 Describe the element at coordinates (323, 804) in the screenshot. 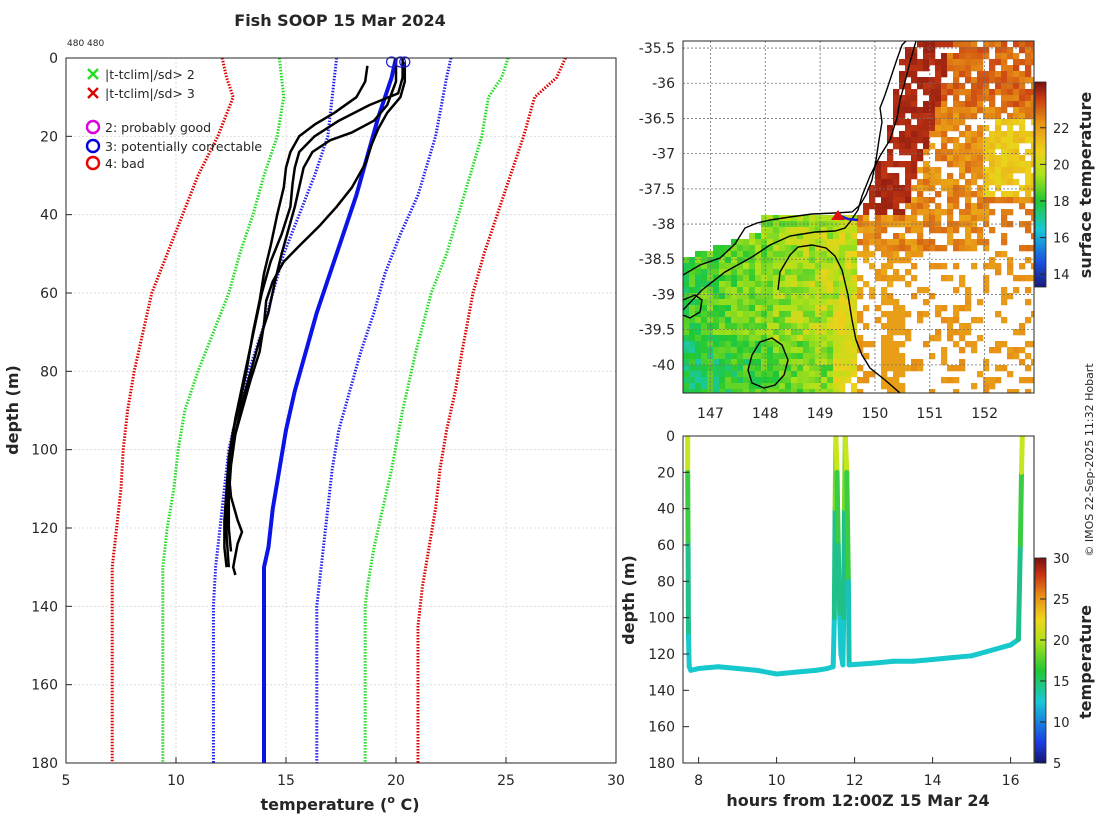

I see `x-axis-label-text: temperature (` at that location.